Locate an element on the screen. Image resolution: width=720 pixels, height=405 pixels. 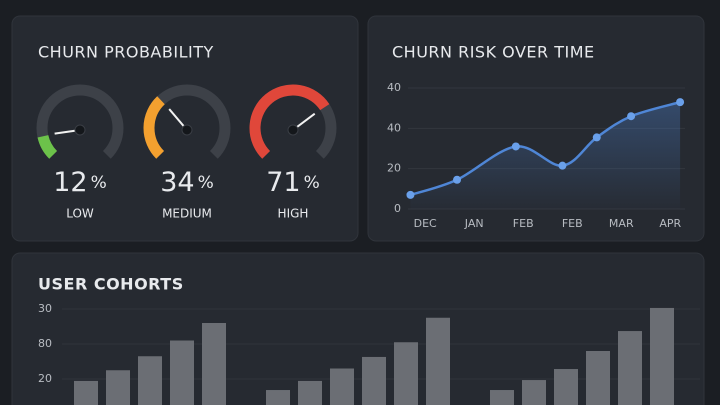
value-text: 71 is located at coordinates (283, 182).